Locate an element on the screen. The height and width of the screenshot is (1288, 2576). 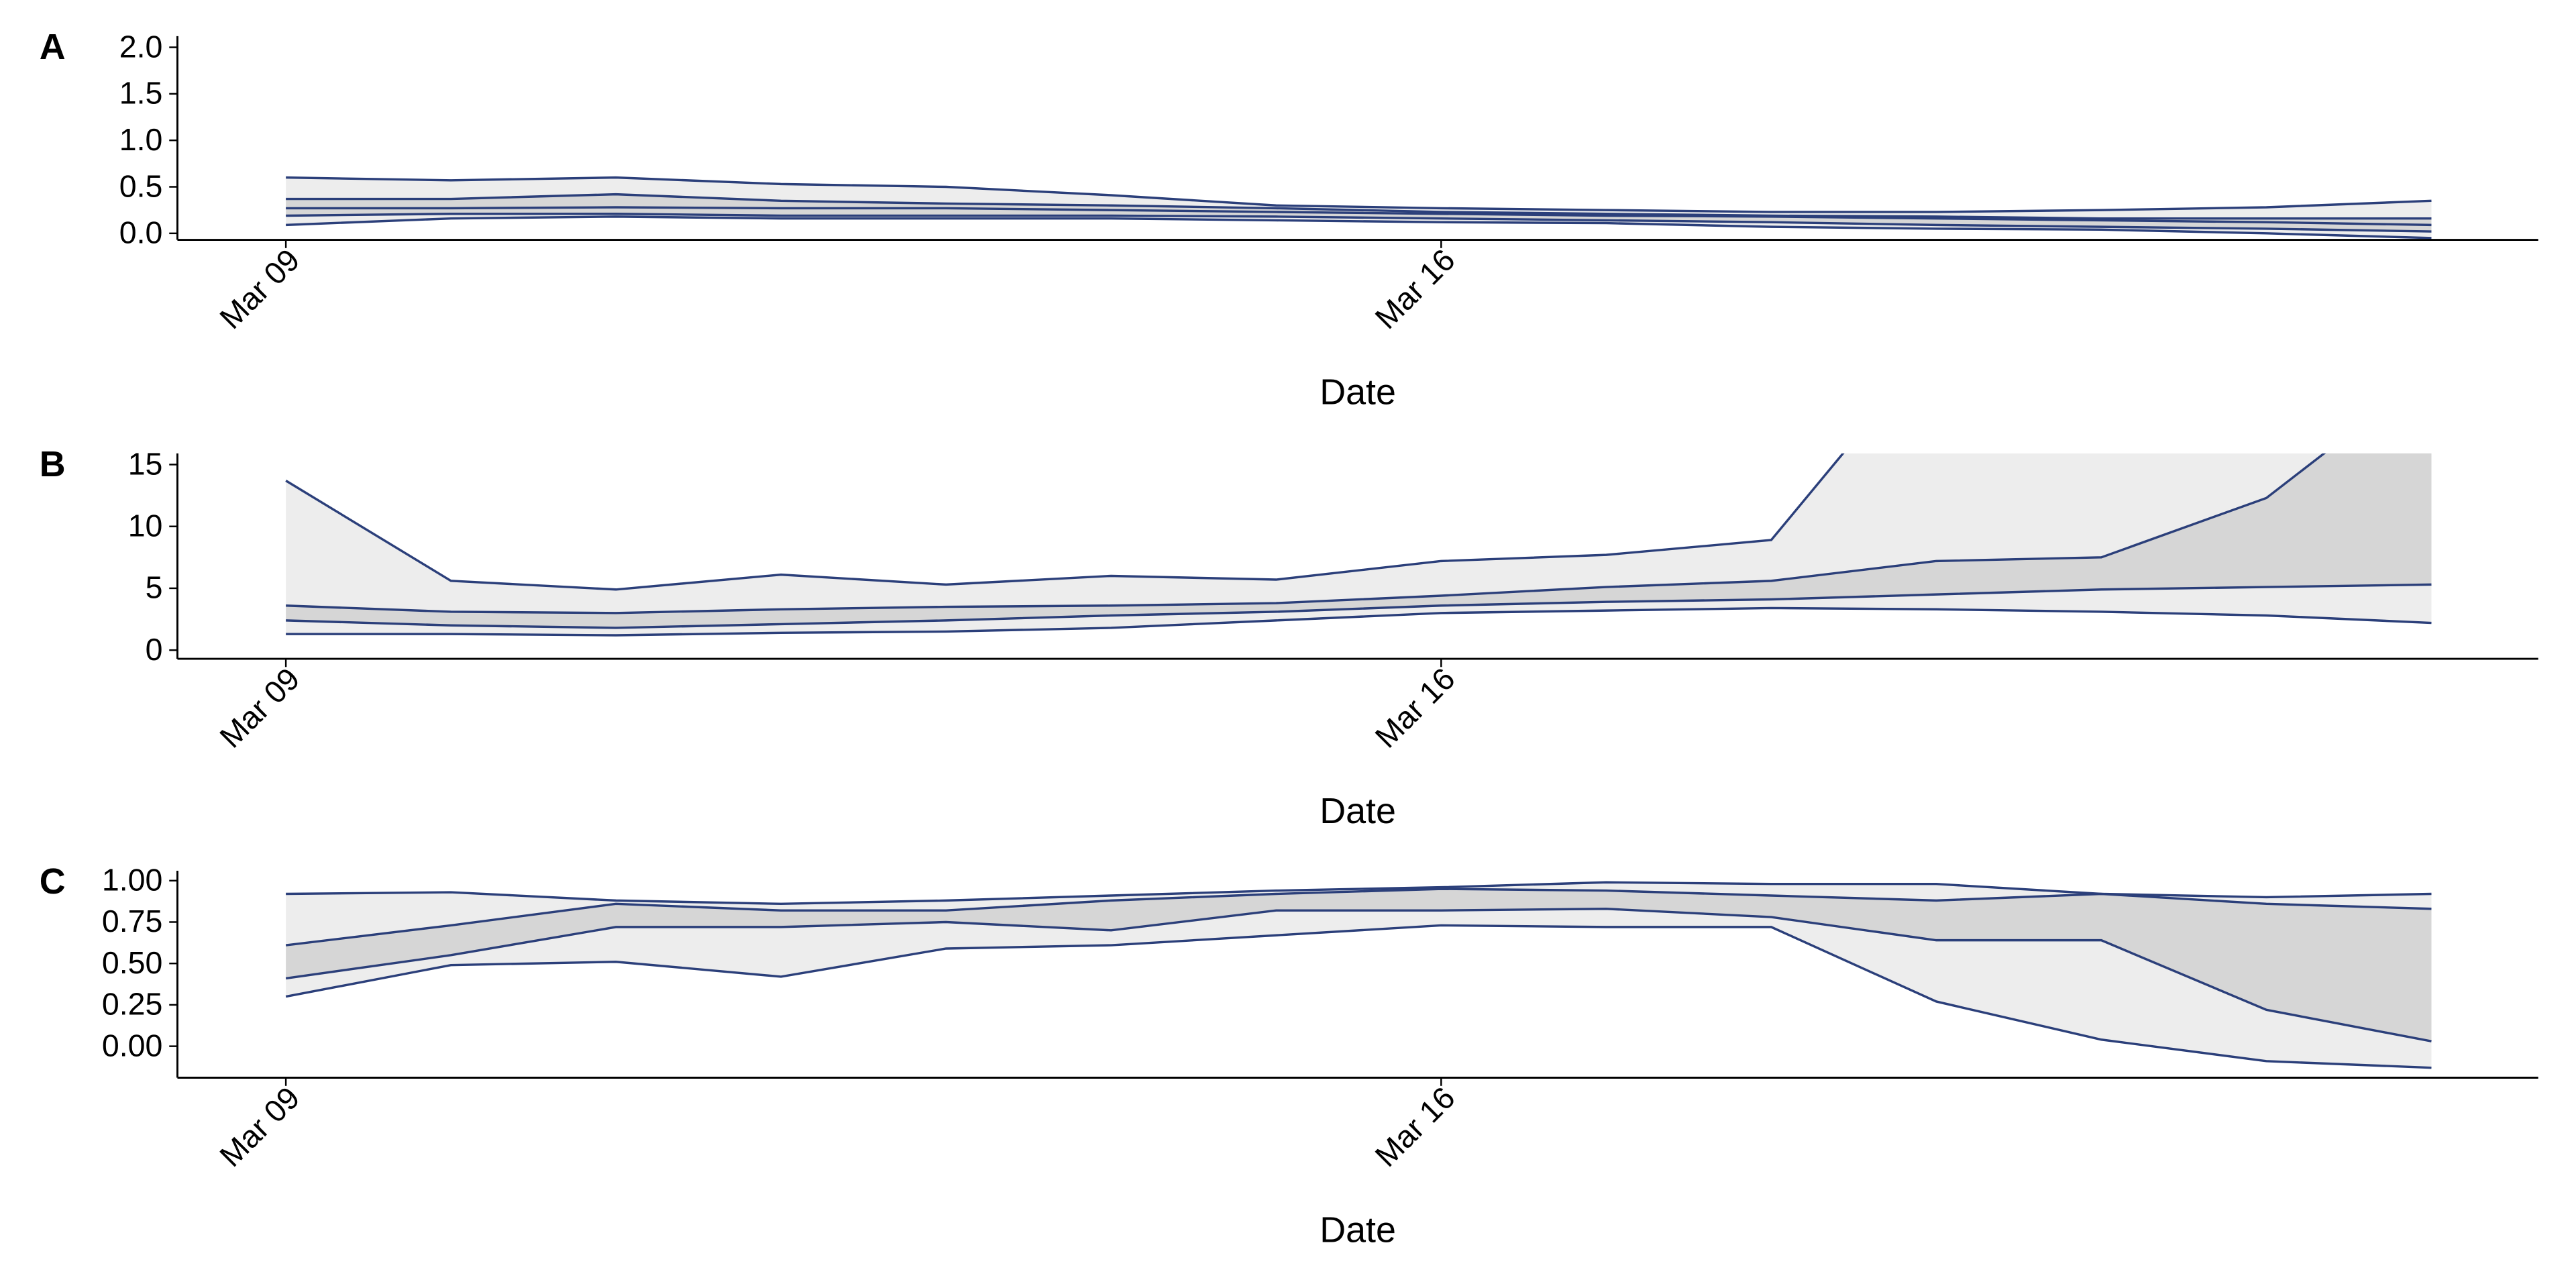
y-tick-label: 0.50 is located at coordinates (132, 962).